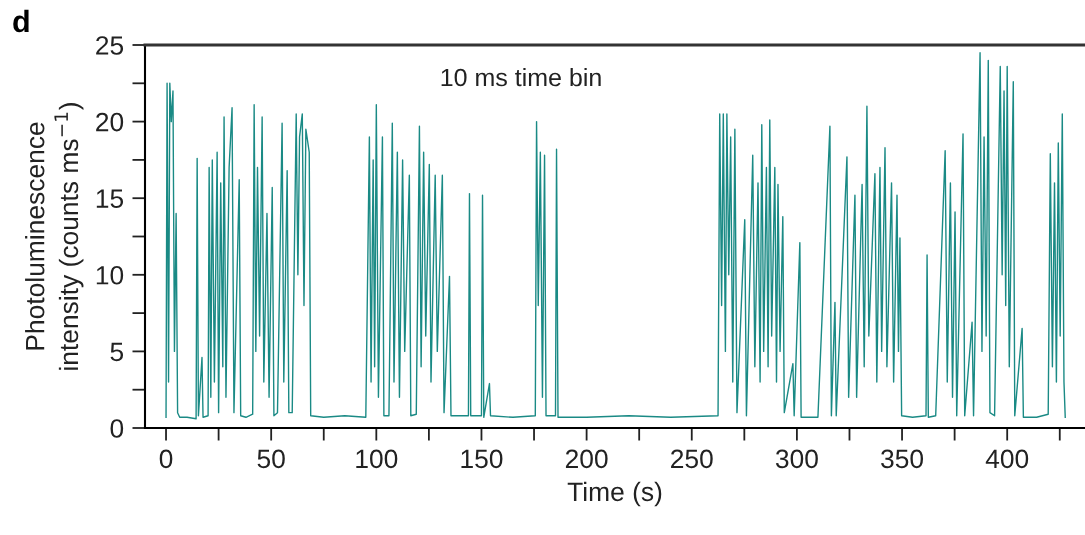 The image size is (1085, 535). Describe the element at coordinates (902, 459) in the screenshot. I see `x-tick-label: 350` at that location.